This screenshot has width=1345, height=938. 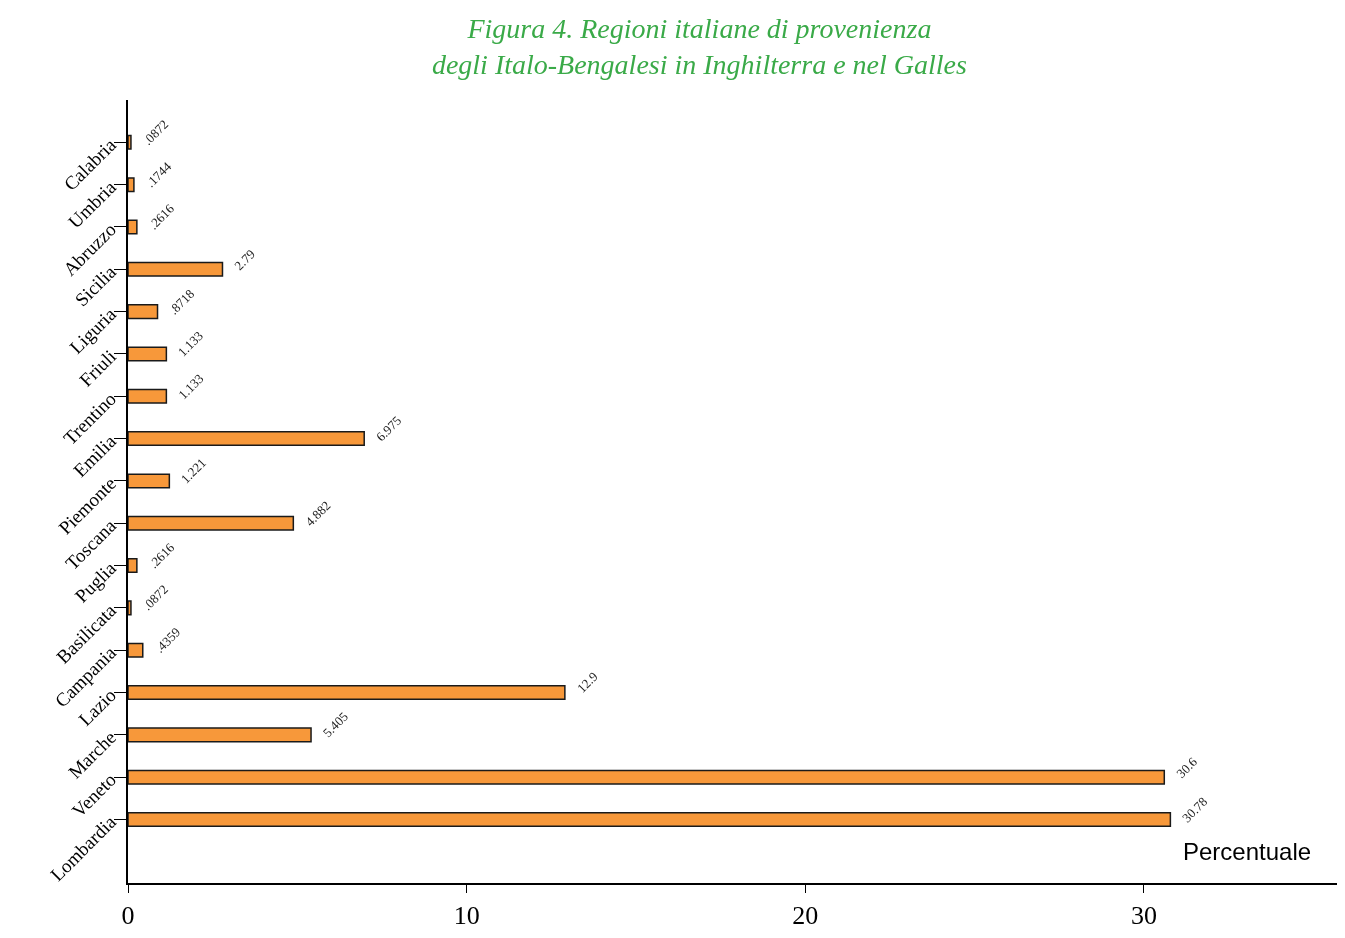 What do you see at coordinates (128, 915) in the screenshot?
I see `x-tick-label: 0` at bounding box center [128, 915].